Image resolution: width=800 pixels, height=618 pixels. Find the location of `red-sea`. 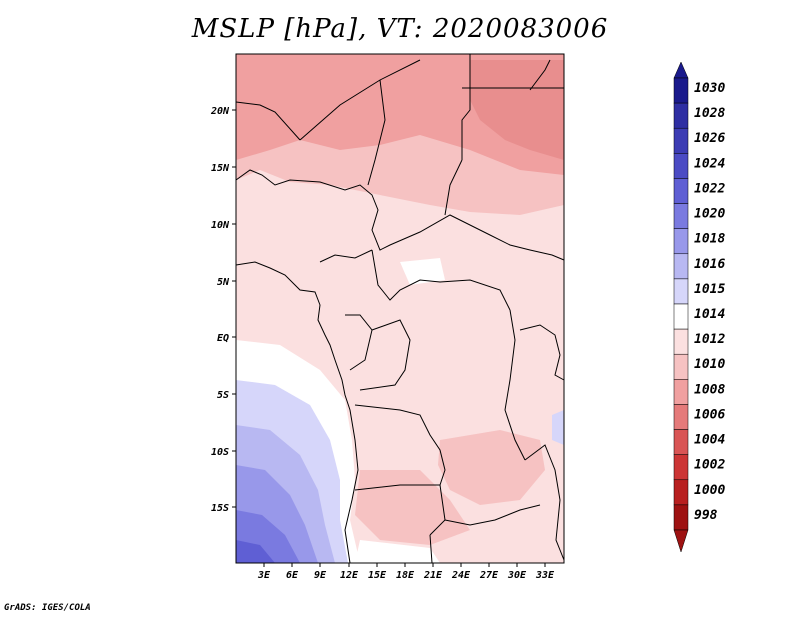

red-sea is located at coordinates (540, 75).